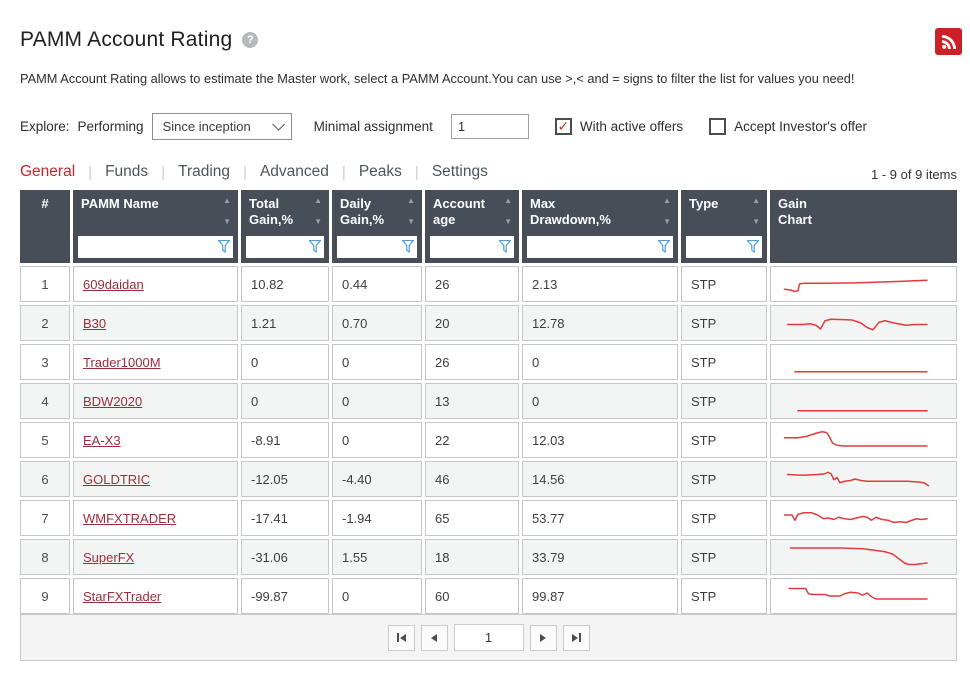 The width and height of the screenshot is (970, 682). What do you see at coordinates (285, 247) in the screenshot?
I see `filter-input-total_gain` at bounding box center [285, 247].